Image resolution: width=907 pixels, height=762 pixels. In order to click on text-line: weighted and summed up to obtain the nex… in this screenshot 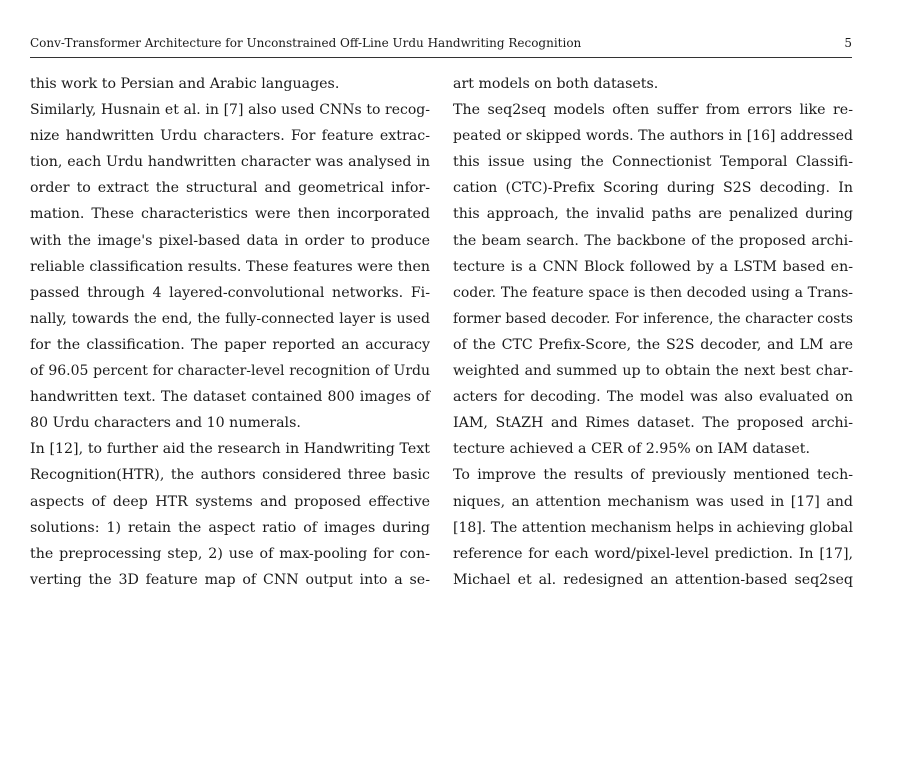, I will do `click(653, 371)`.